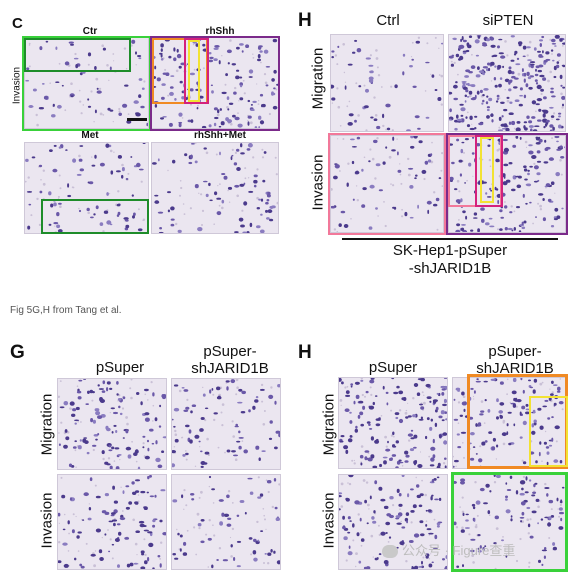 The width and height of the screenshot is (576, 573). What do you see at coordinates (329, 520) in the screenshot?
I see `panel-h-bottom-row-invasion: Invasion` at bounding box center [329, 520].